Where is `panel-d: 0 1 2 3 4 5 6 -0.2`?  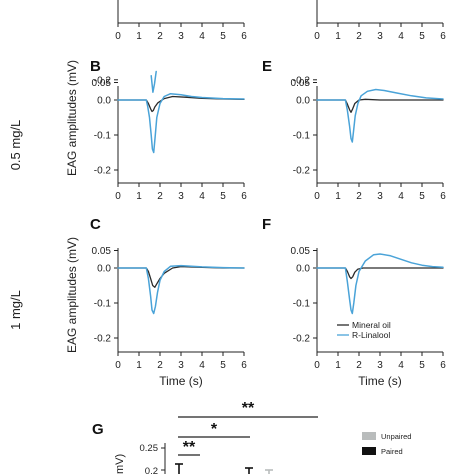 panel-d: 0 1 2 3 4 5 6 -0.2 is located at coordinates (369, 43).